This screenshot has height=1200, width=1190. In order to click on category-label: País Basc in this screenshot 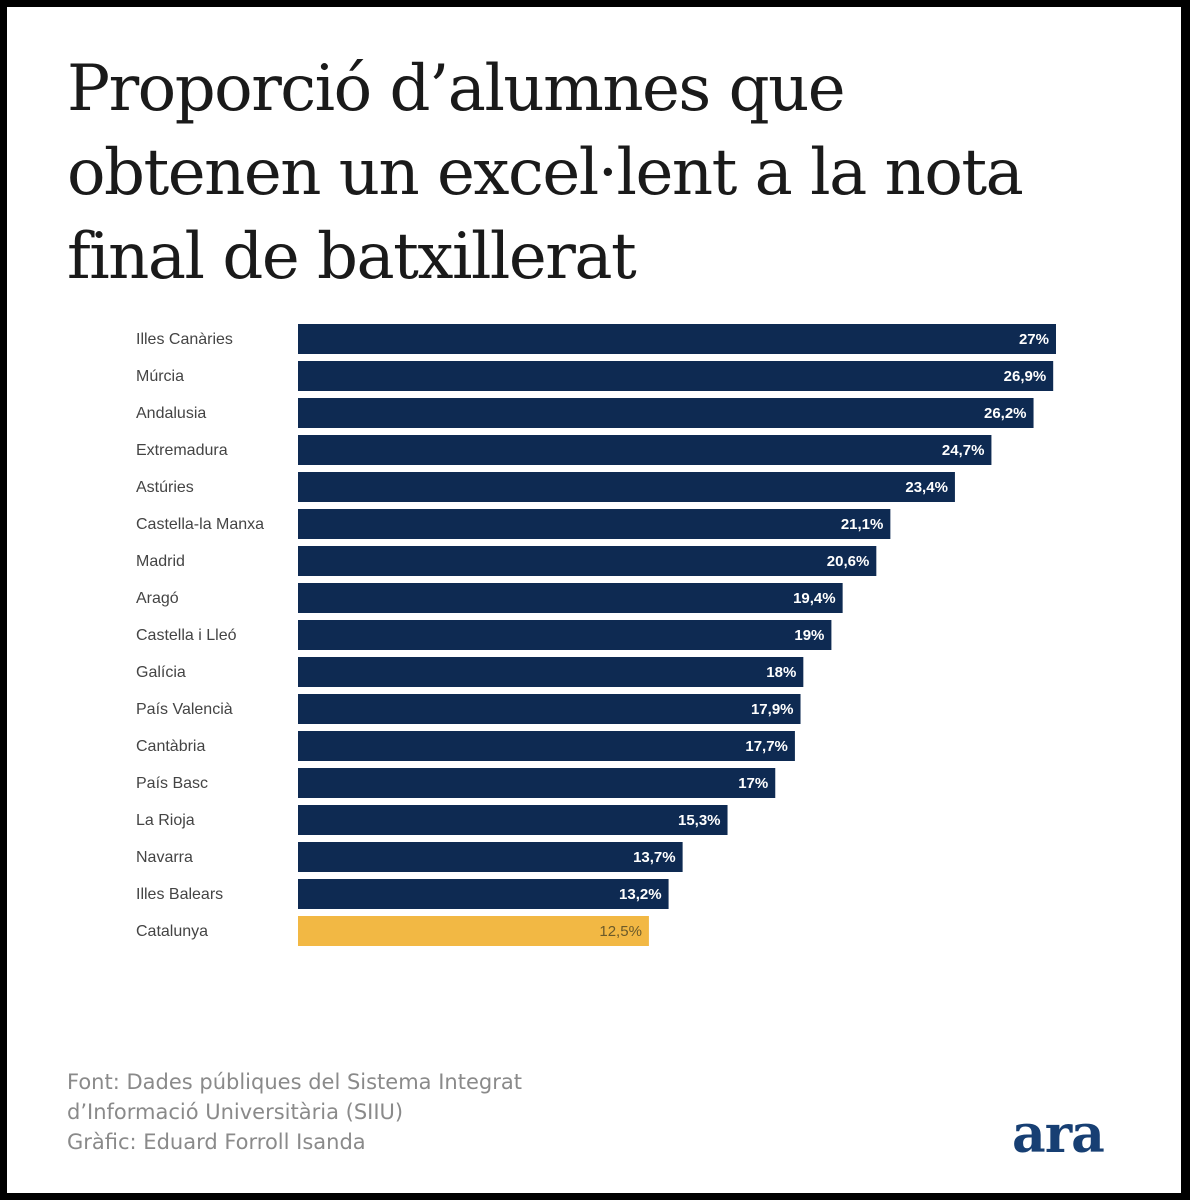, I will do `click(172, 783)`.